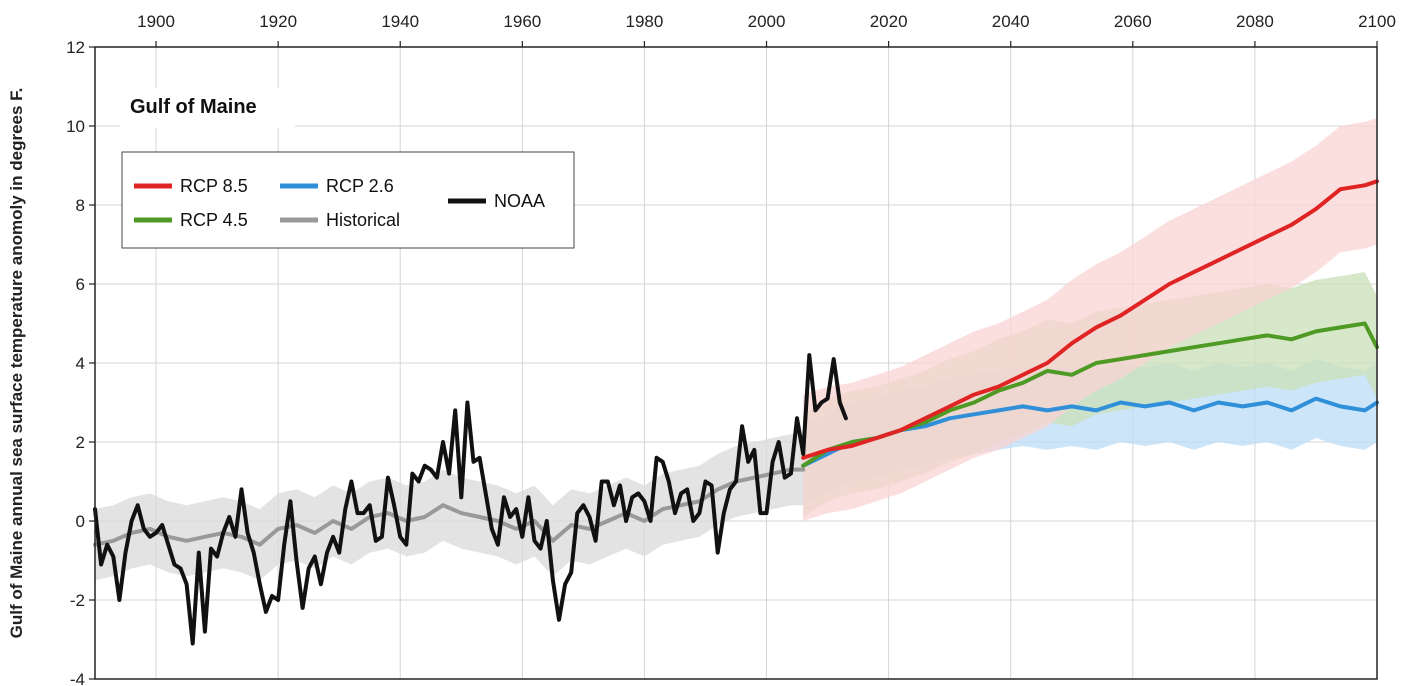 Image resolution: width=1419 pixels, height=686 pixels. Describe the element at coordinates (80, 442) in the screenshot. I see `y-tick-label-2: 2` at that location.